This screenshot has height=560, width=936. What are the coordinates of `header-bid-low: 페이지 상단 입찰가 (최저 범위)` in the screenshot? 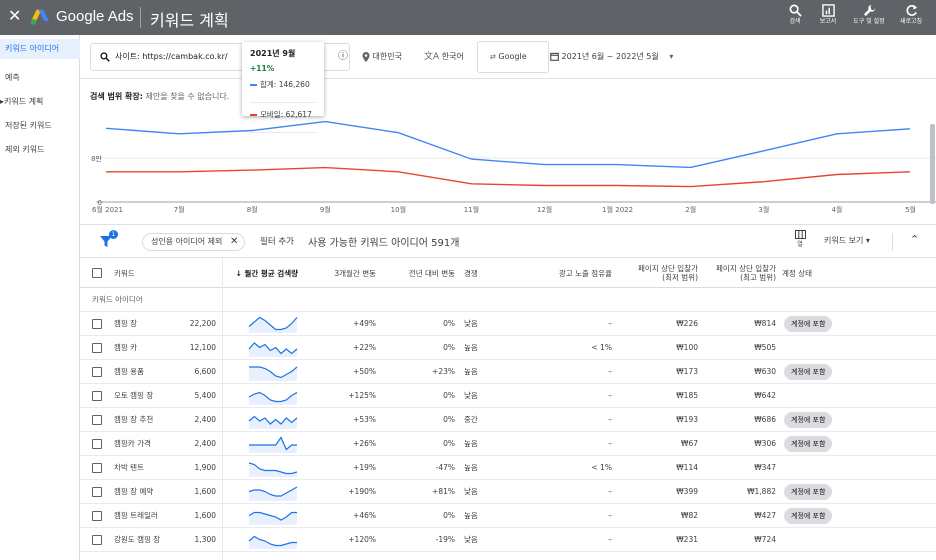 It's located at (668, 273).